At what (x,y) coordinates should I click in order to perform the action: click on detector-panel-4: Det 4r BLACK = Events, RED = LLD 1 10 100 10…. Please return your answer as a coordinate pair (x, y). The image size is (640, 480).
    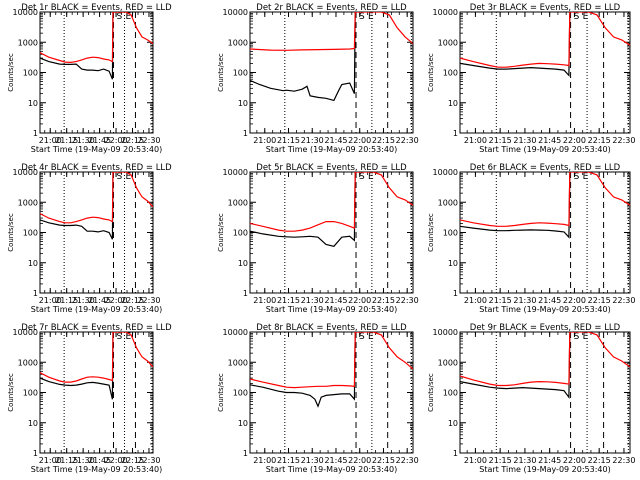
    Looking at the image, I should click on (89, 238).